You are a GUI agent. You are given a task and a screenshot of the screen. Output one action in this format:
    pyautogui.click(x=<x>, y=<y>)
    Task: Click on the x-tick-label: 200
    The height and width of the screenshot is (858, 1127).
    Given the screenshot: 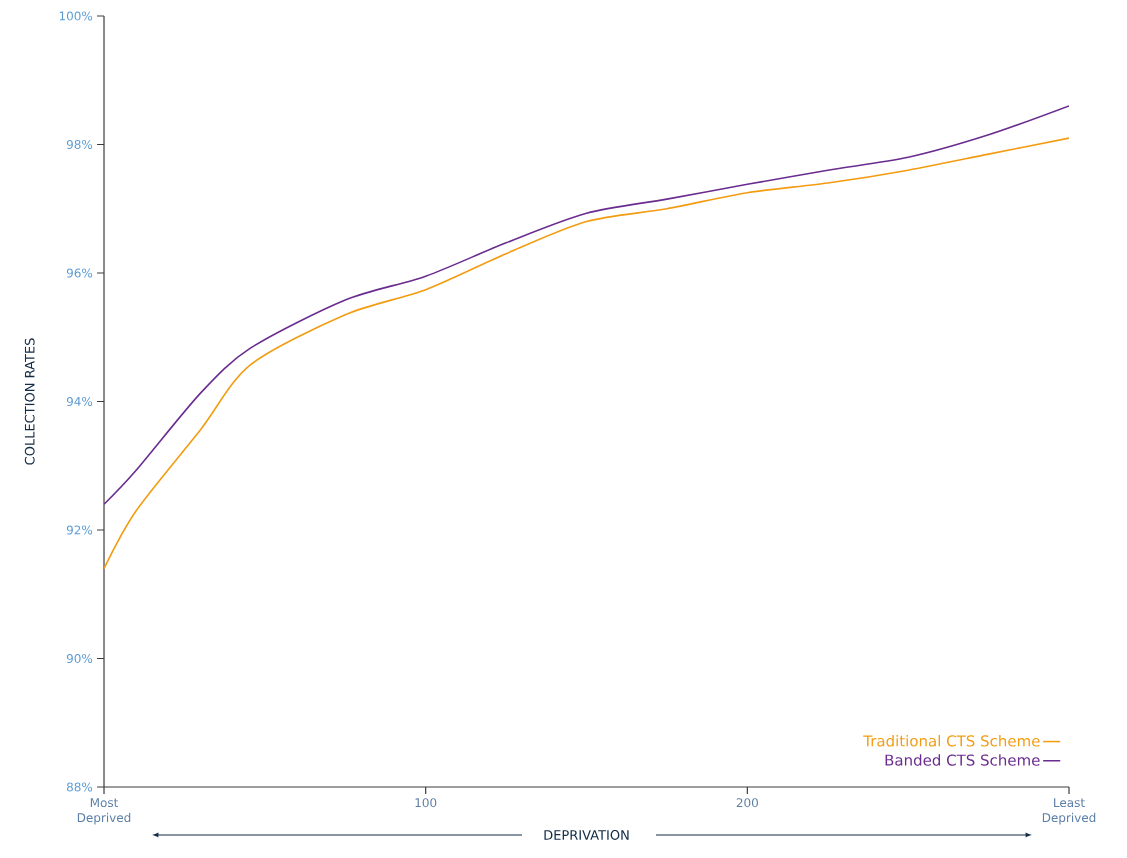 What is the action you would take?
    pyautogui.click(x=747, y=803)
    